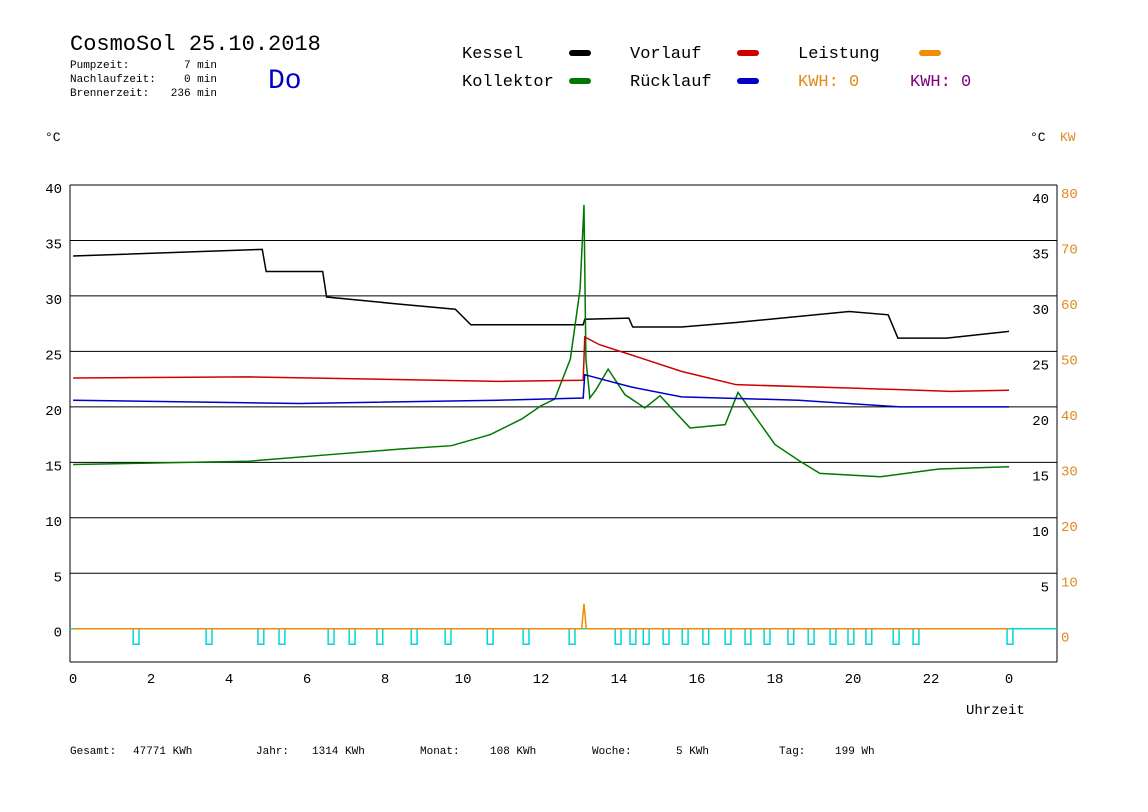 The width and height of the screenshot is (1148, 812). I want to click on y2-axis-label: KW, so click(1068, 137).